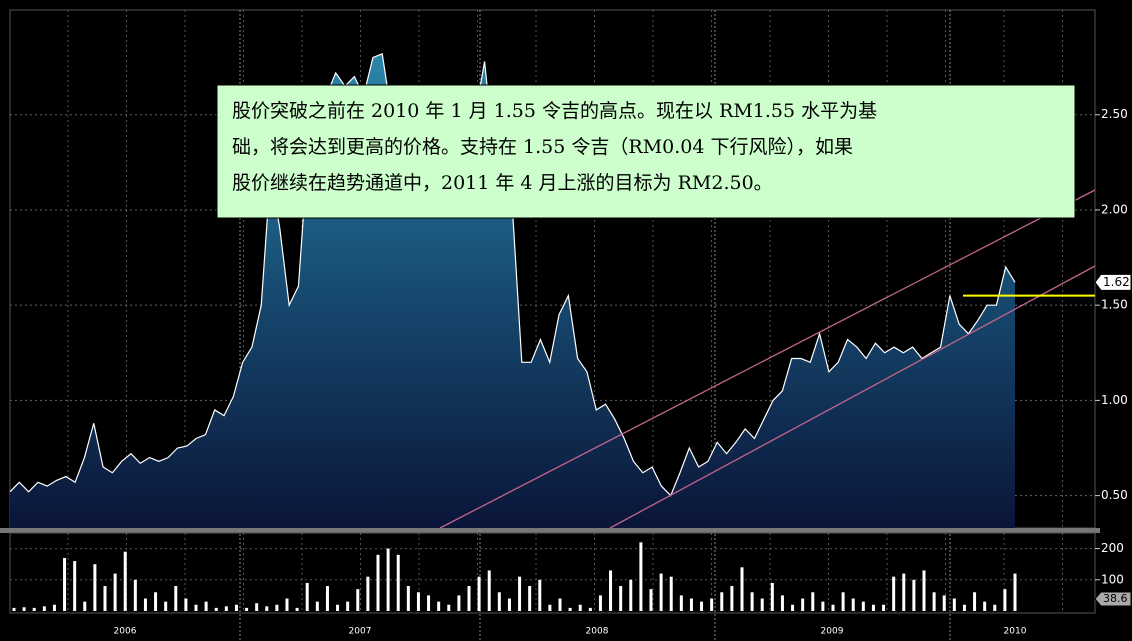 The width and height of the screenshot is (1132, 641). Describe the element at coordinates (1116, 282) in the screenshot. I see `last-price-label: 1.62` at that location.